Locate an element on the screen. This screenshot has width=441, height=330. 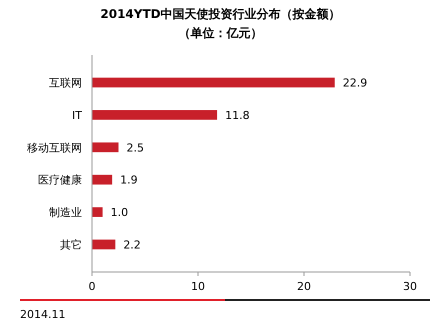
y-tick-label: 其它 is located at coordinates (71, 245).